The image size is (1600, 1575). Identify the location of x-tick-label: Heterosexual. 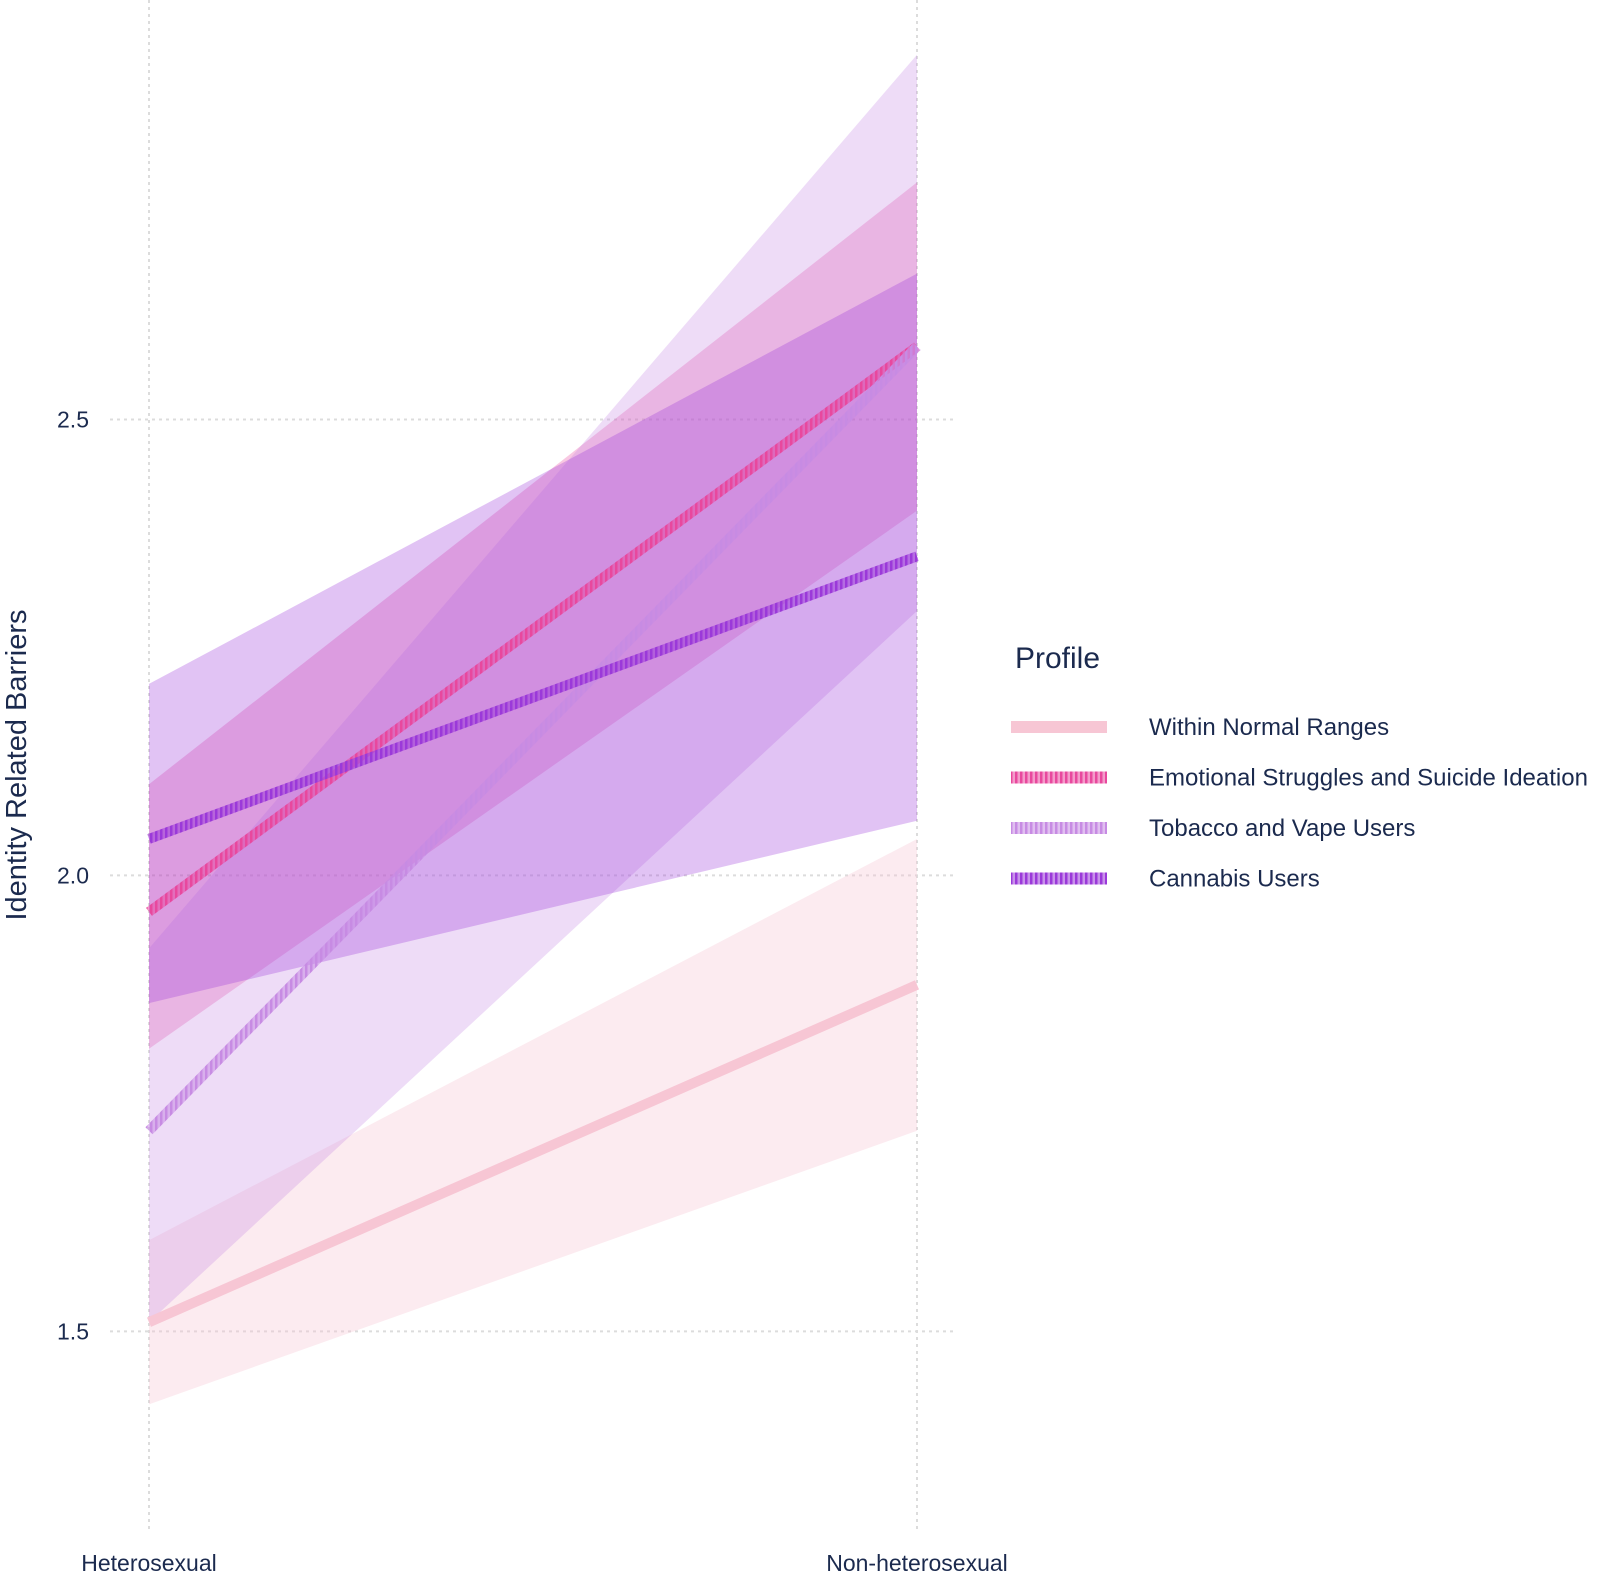
(149, 1562).